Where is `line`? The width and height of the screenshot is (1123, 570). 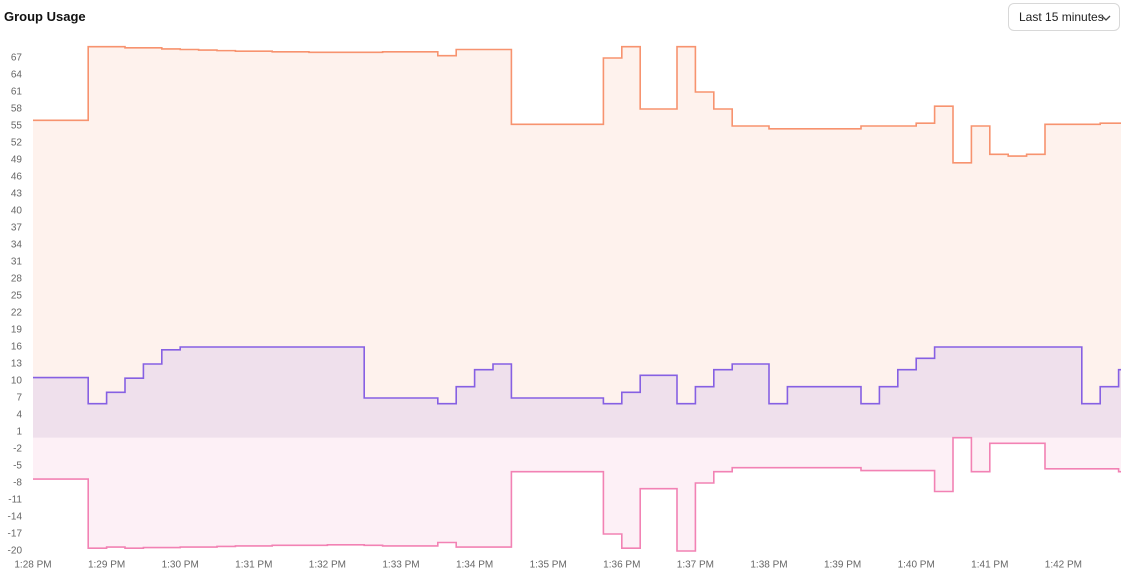 line is located at coordinates (577, 375).